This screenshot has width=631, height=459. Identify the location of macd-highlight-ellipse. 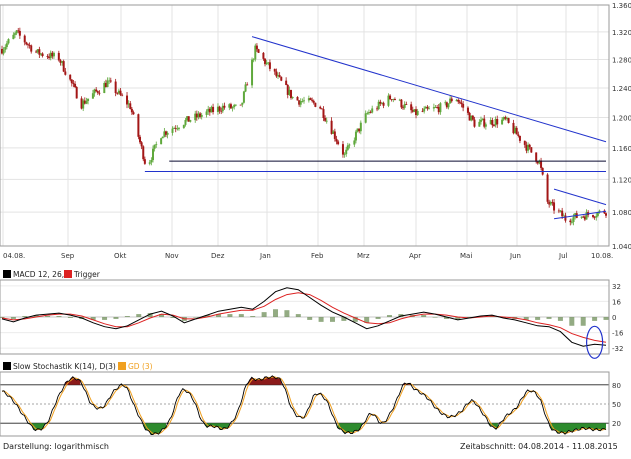
(595, 342).